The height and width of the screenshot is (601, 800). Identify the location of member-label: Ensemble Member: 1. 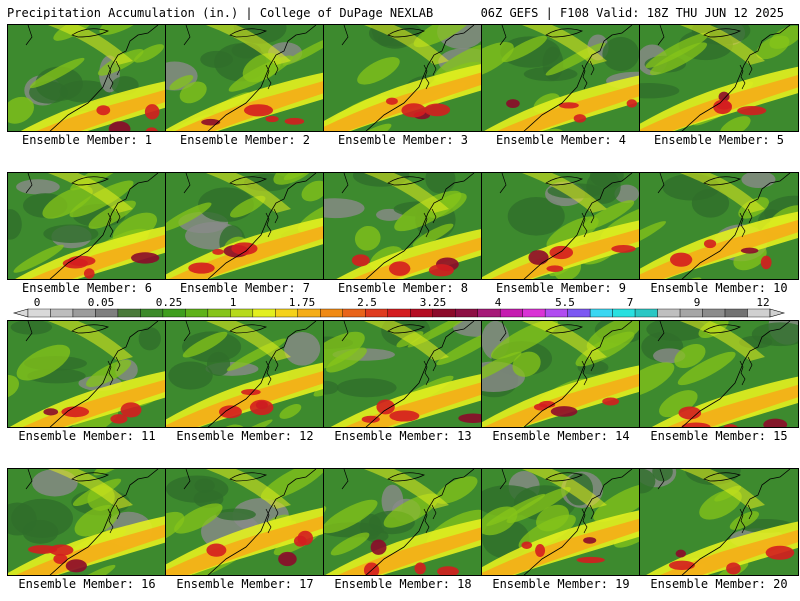
(87, 140).